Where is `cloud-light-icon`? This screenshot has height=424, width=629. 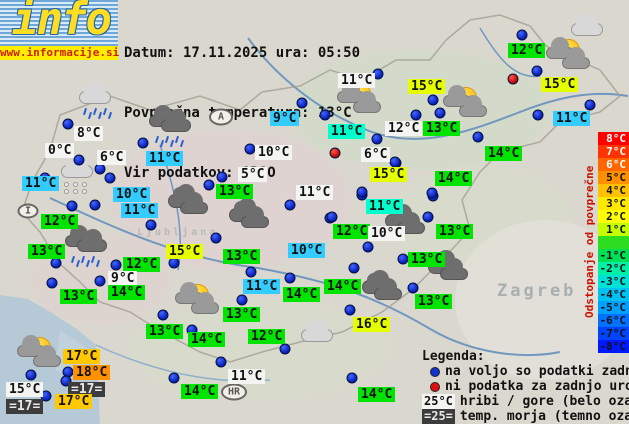
cloud-light-icon is located at coordinates (588, 30).